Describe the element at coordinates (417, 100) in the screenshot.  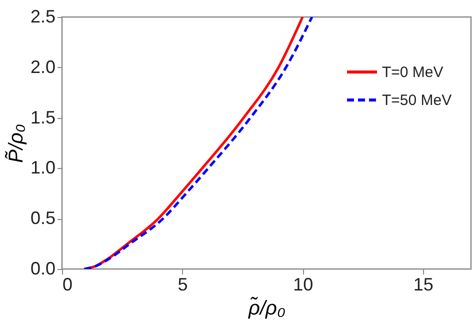
I see `legend-label: T=50 MeV` at that location.